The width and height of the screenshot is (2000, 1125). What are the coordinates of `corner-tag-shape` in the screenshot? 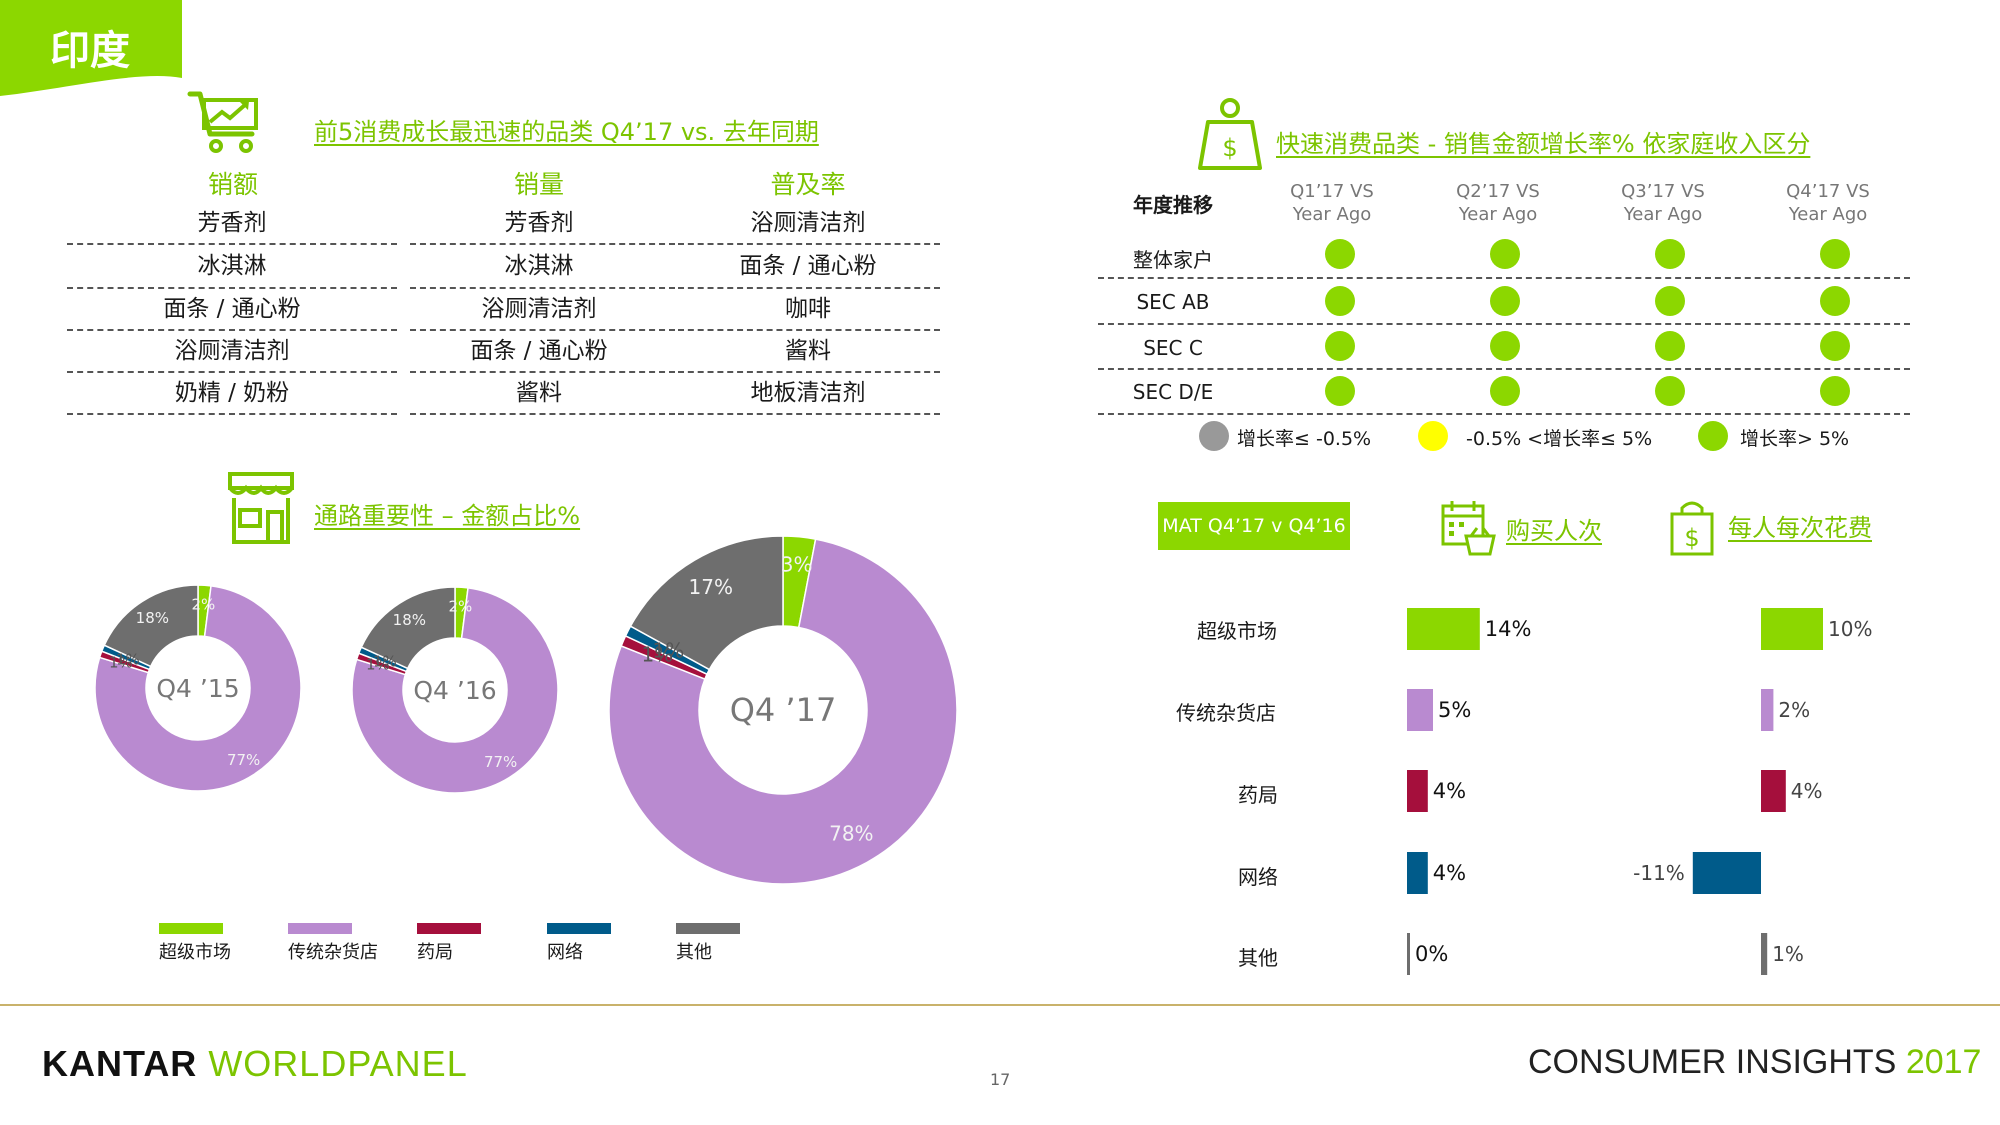 It's located at (91, 48).